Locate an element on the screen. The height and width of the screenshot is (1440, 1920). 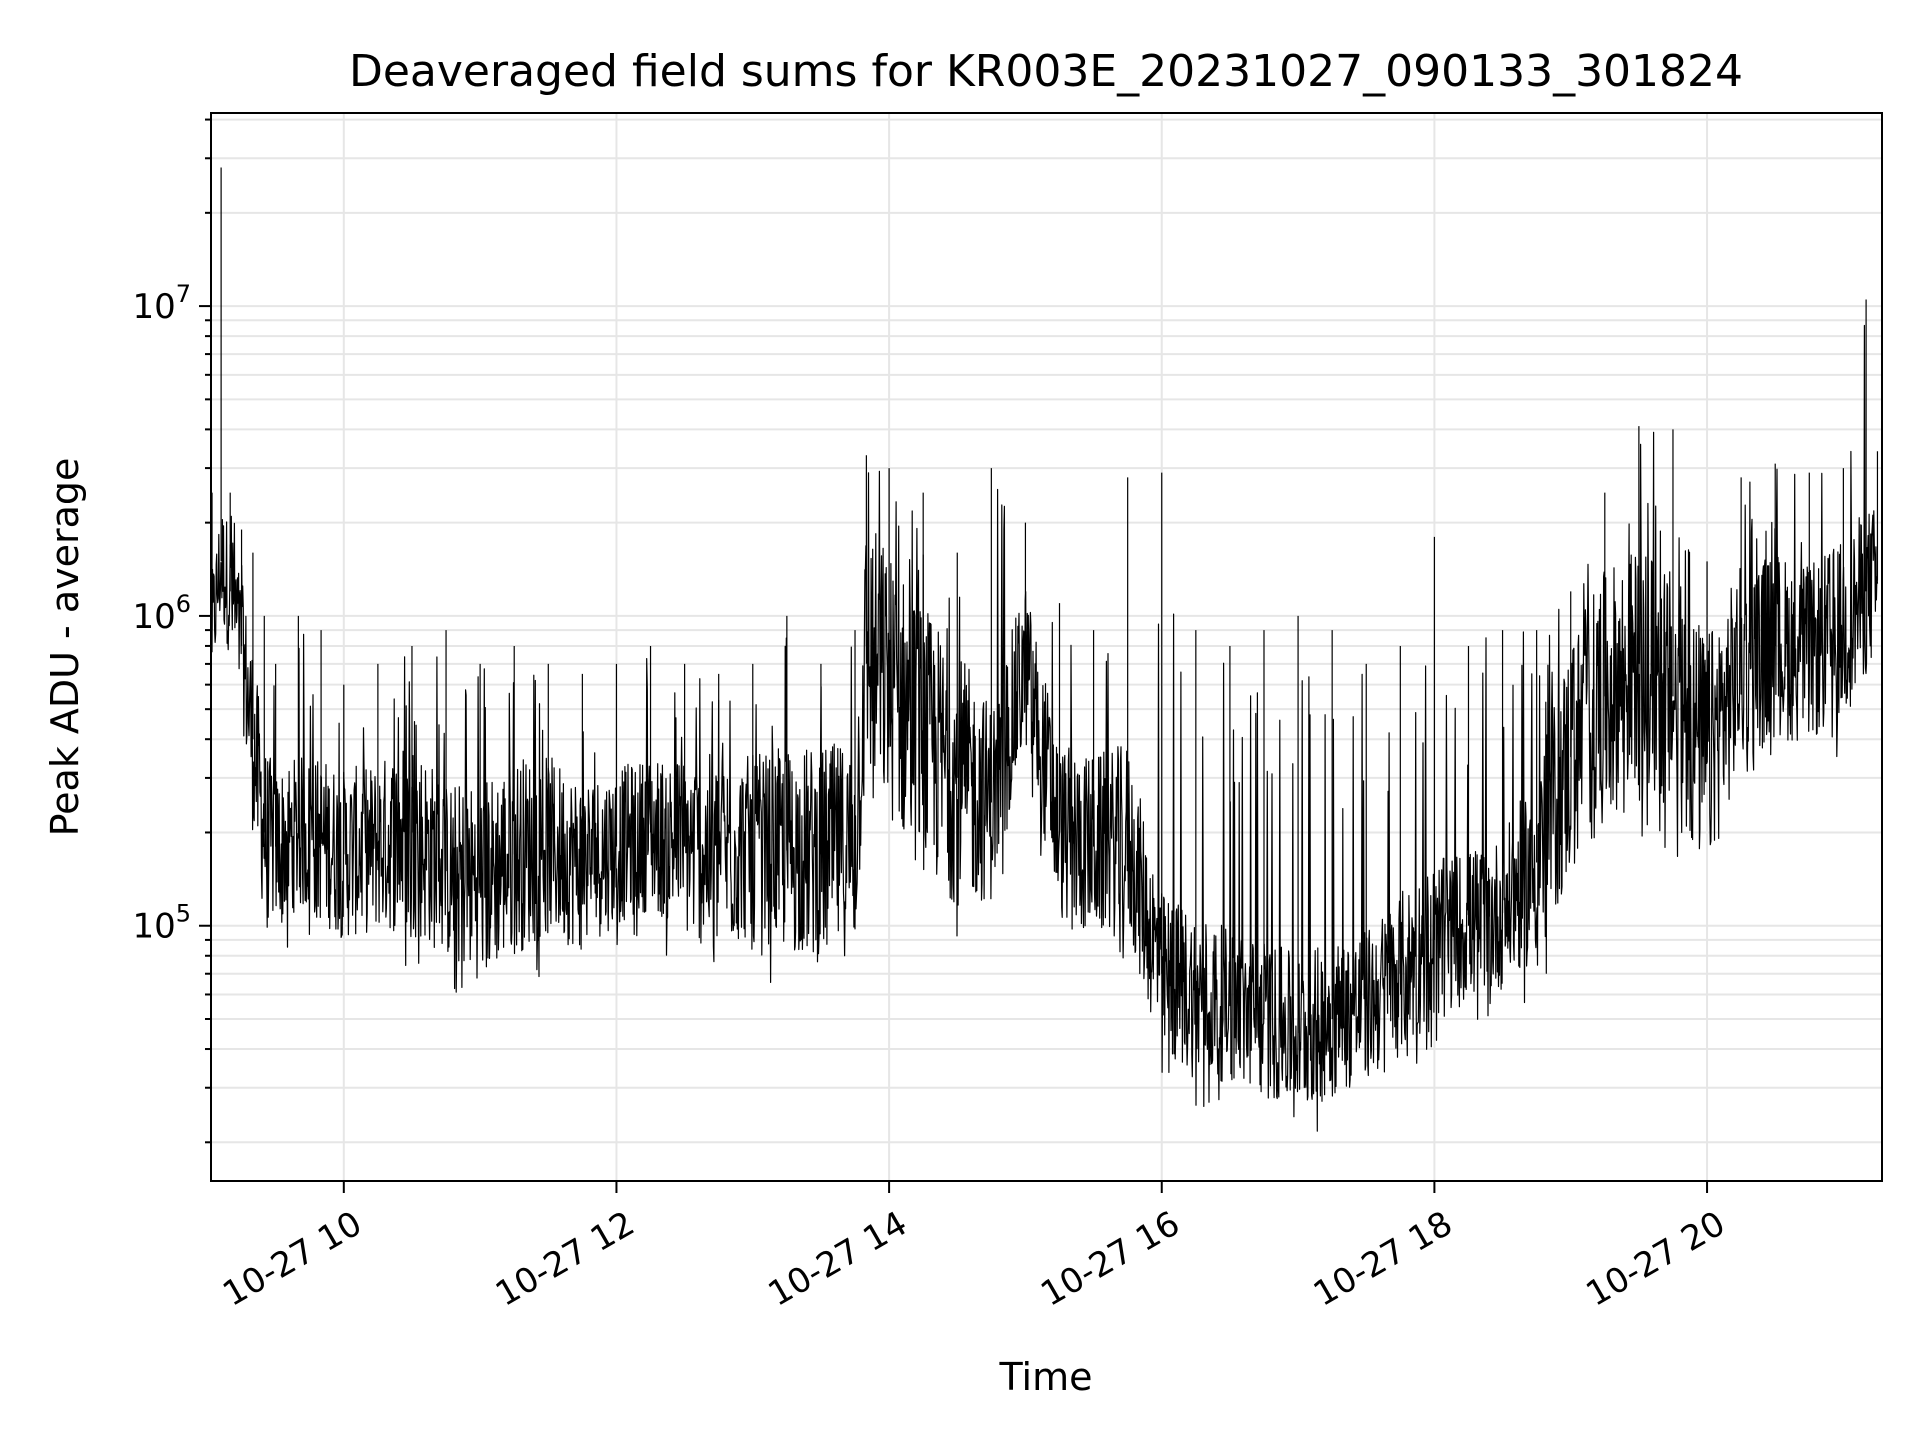
y-tick-label-exponent: 6 is located at coordinates (183, 604).